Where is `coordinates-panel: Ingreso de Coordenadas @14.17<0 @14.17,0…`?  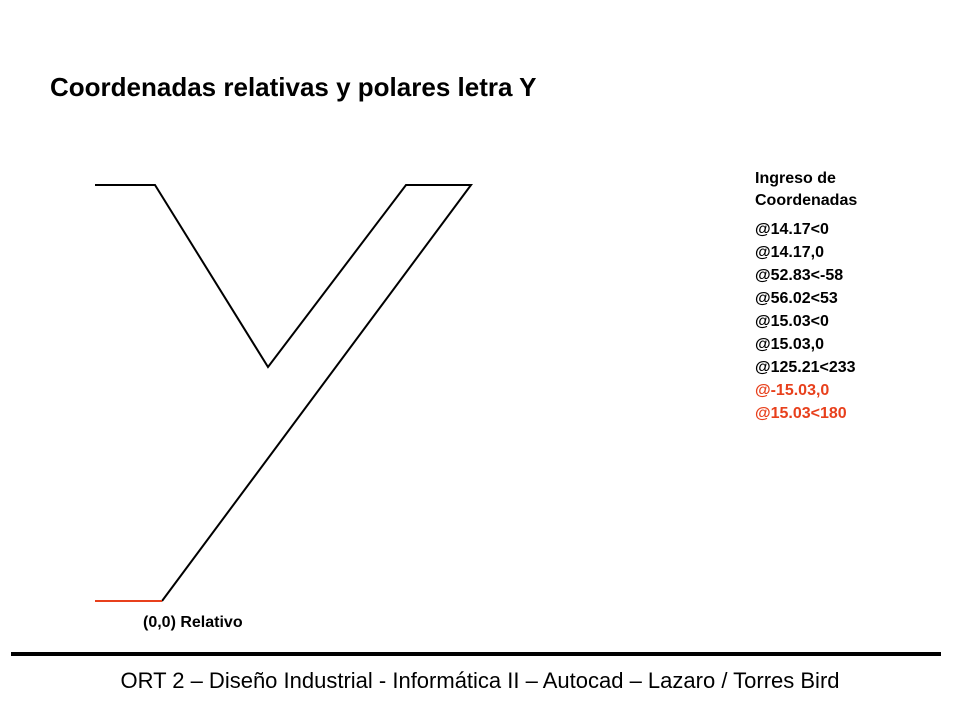 coordinates-panel: Ingreso de Coordenadas @14.17<0 @14.17,0… is located at coordinates (806, 296).